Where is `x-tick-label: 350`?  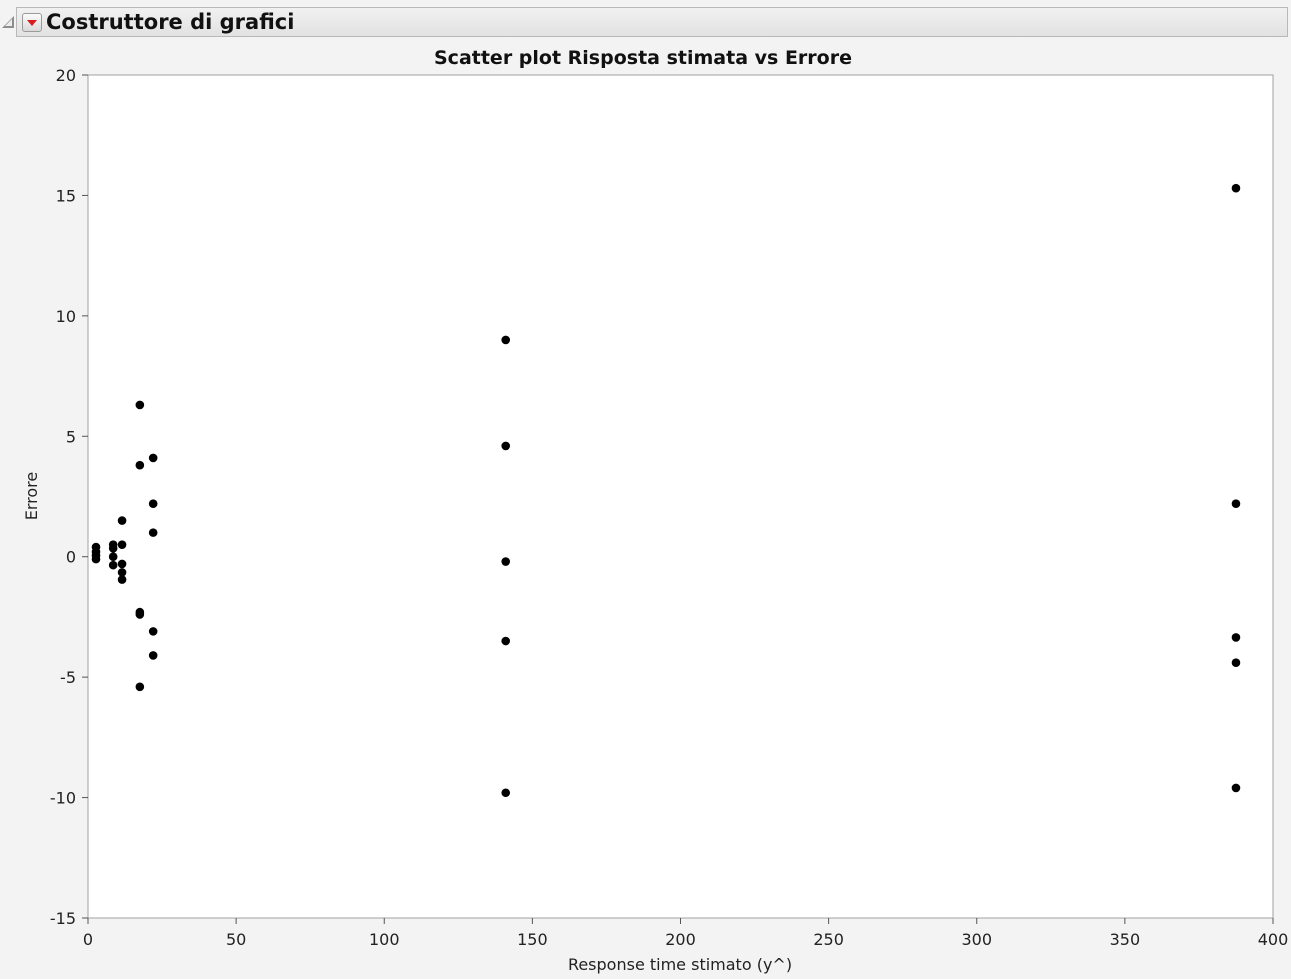 x-tick-label: 350 is located at coordinates (1125, 939).